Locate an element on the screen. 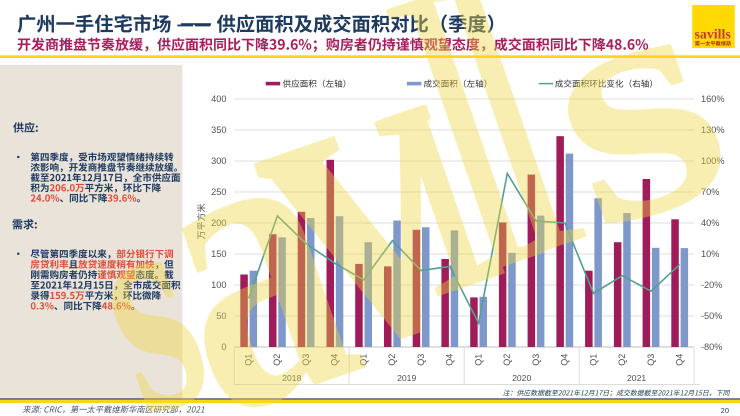  svg-text: 300 is located at coordinates (218, 161).